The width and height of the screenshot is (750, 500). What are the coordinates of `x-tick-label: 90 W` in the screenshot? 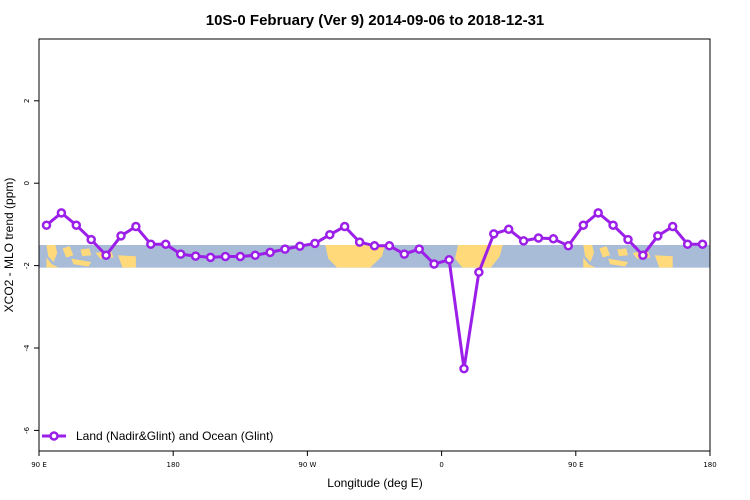 It's located at (307, 465).